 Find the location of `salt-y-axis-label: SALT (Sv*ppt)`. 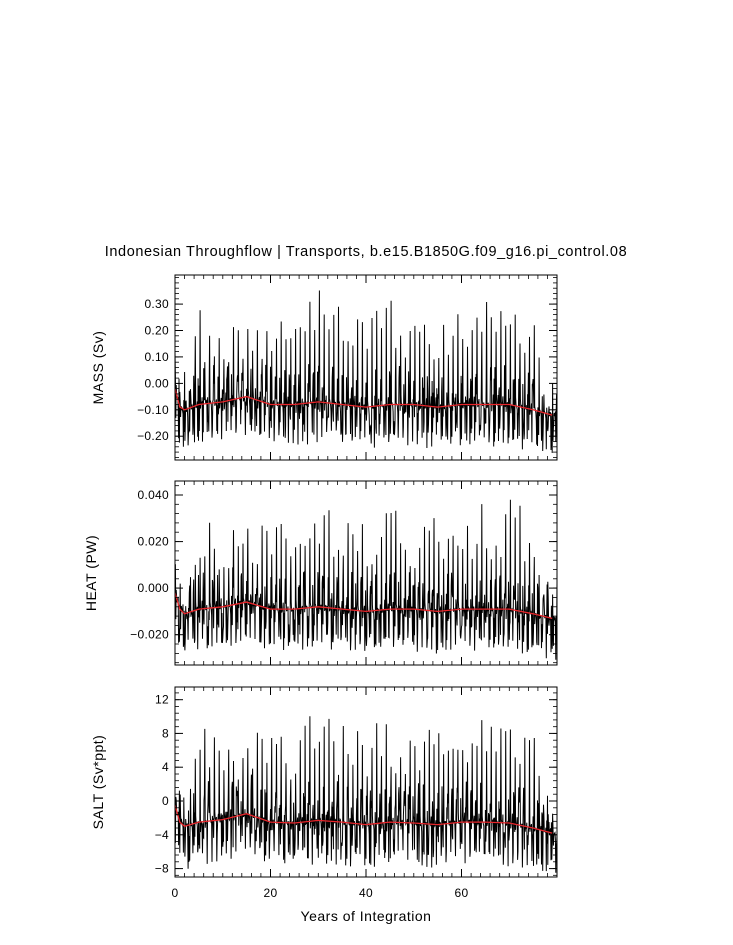

salt-y-axis-label: SALT (Sv*ppt) is located at coordinates (98, 782).